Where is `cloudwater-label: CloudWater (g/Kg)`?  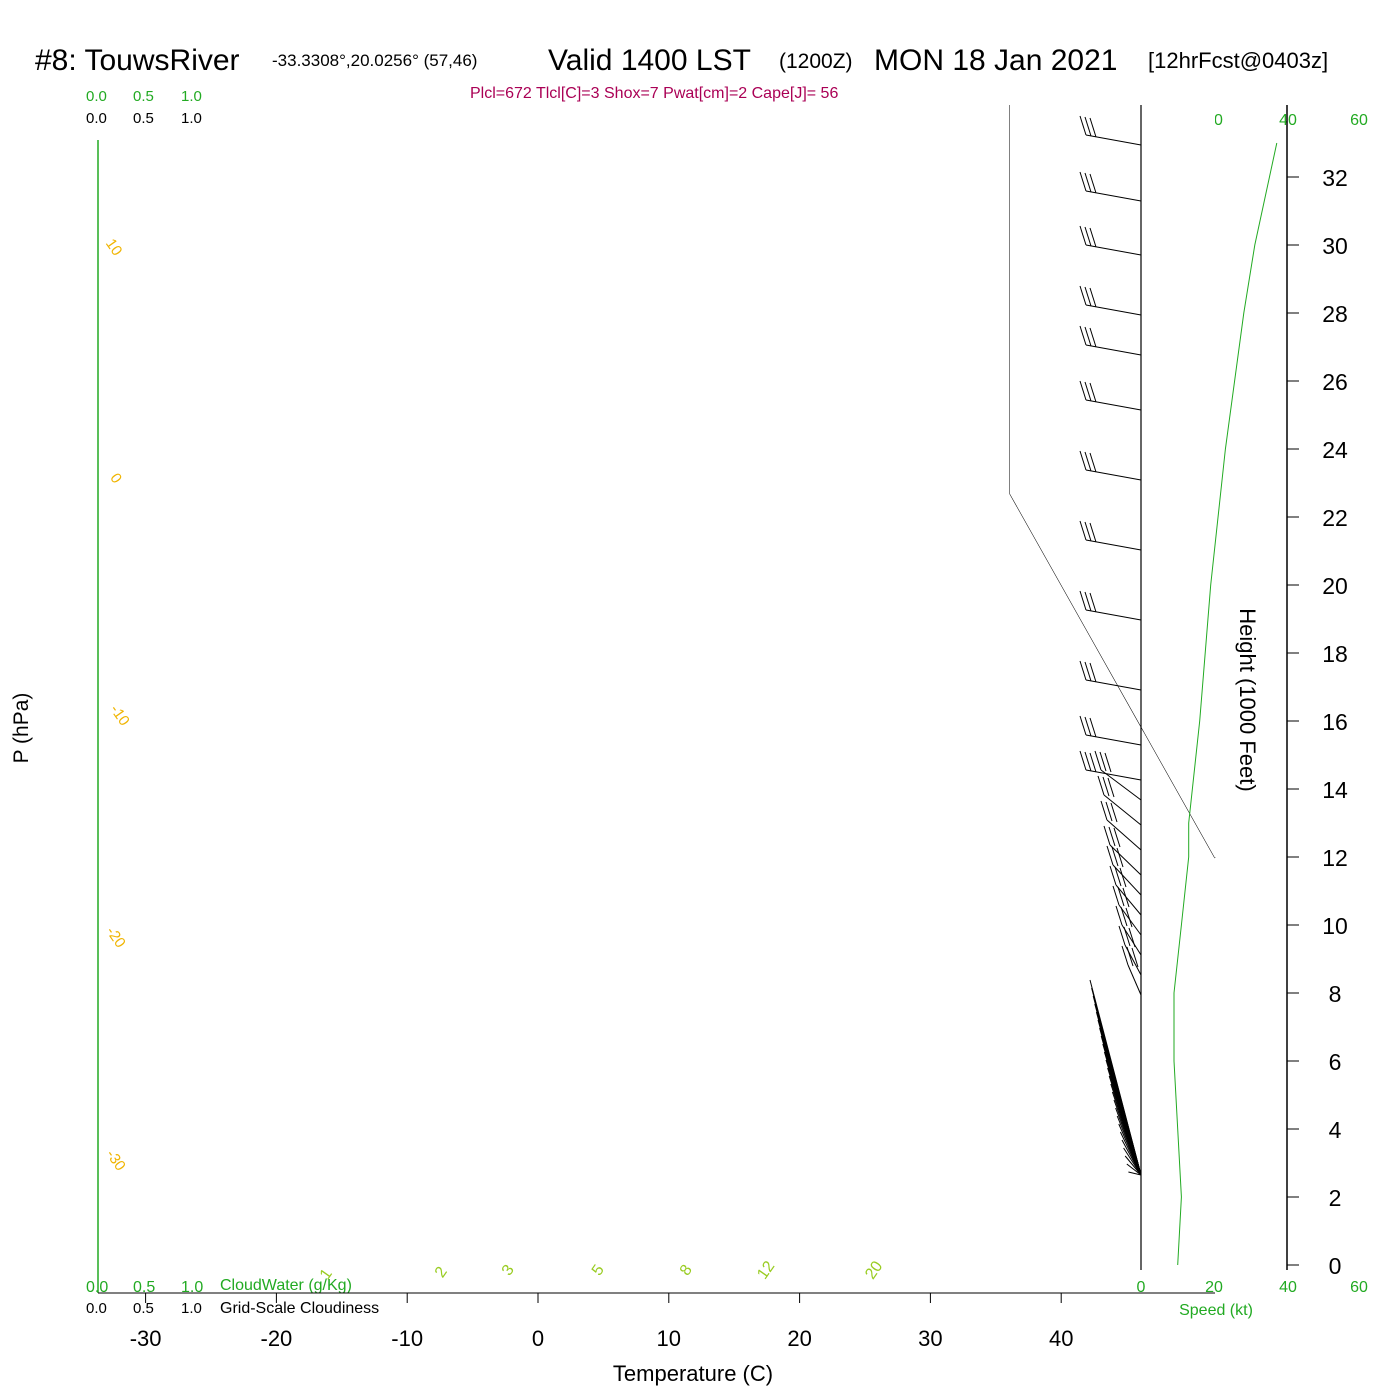 cloudwater-label: CloudWater (g/Kg) is located at coordinates (286, 1285).